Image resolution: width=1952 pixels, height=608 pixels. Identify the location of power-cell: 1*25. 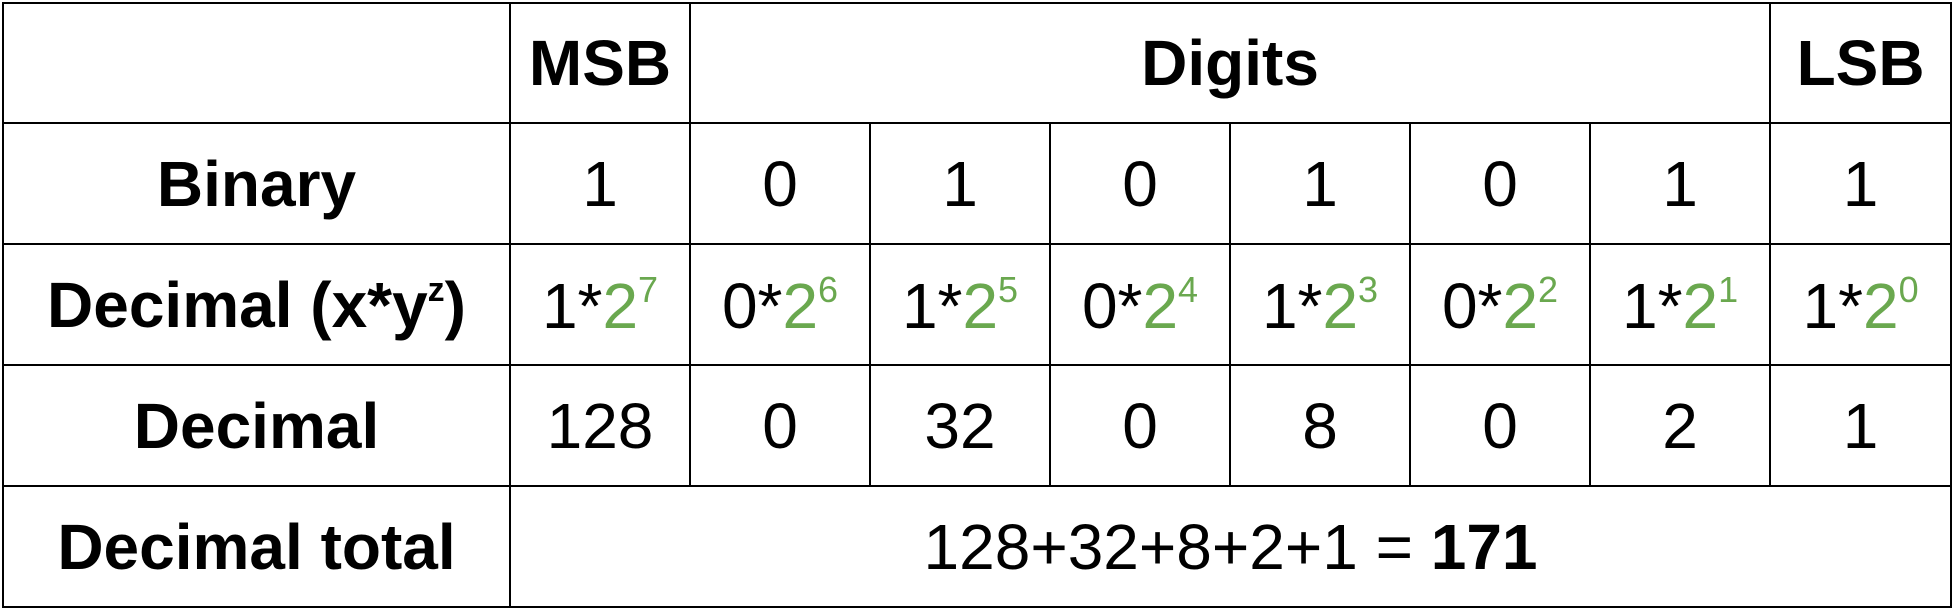
(960, 304).